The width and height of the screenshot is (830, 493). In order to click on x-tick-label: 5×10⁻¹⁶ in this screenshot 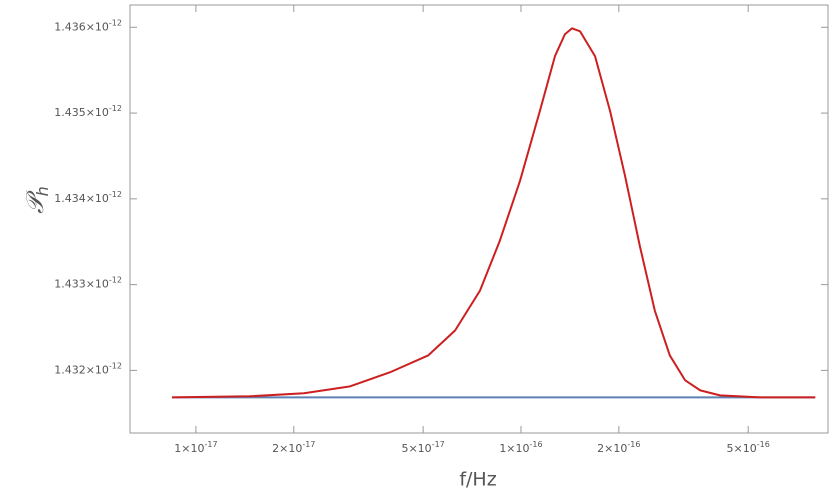, I will do `click(748, 448)`.